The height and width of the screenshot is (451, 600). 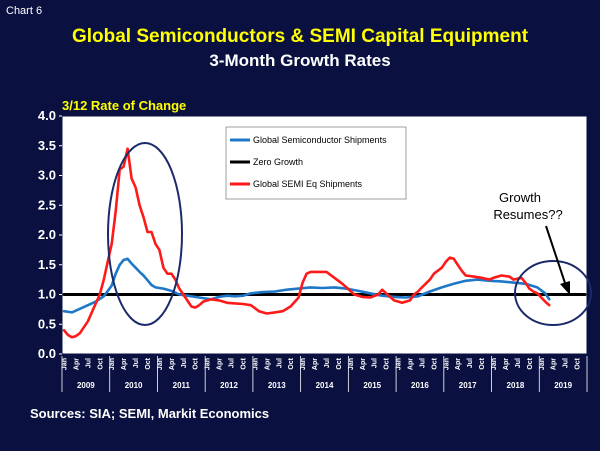 What do you see at coordinates (134, 385) in the screenshot?
I see `x-tick-year-label: 2010` at bounding box center [134, 385].